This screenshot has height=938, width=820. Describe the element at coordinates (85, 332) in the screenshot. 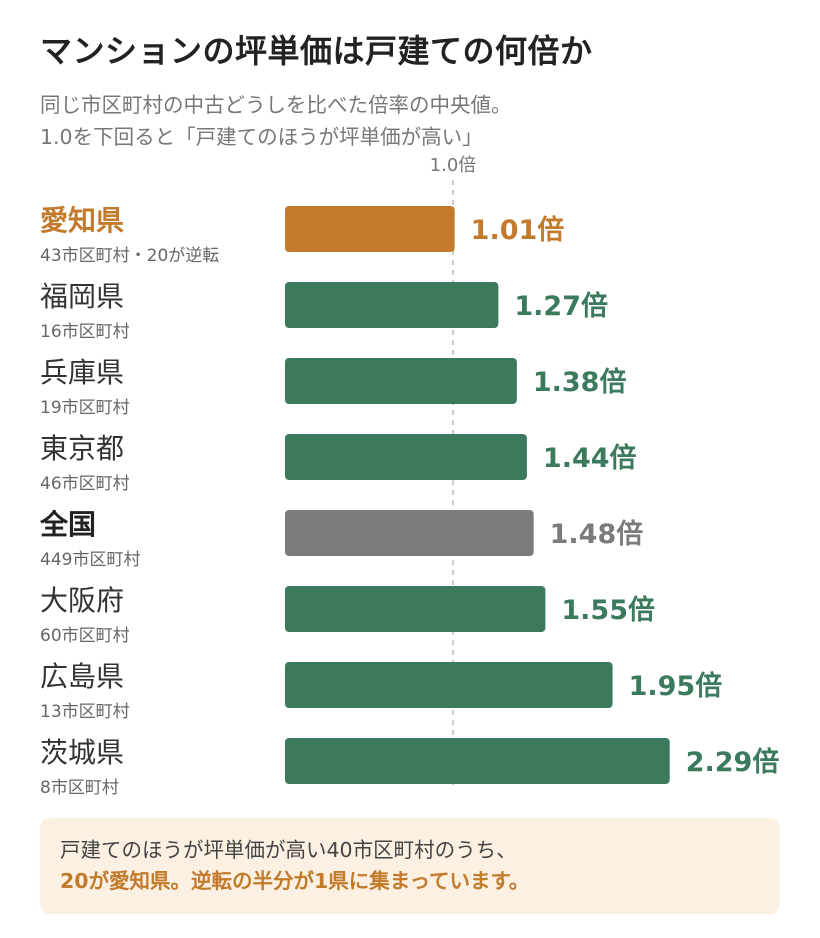

I see `category-sublabel: 16市区町村` at that location.